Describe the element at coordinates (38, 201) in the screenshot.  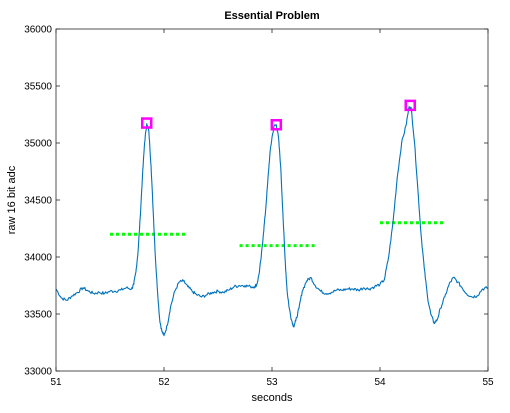
I see `y-tick-label: 34500` at that location.